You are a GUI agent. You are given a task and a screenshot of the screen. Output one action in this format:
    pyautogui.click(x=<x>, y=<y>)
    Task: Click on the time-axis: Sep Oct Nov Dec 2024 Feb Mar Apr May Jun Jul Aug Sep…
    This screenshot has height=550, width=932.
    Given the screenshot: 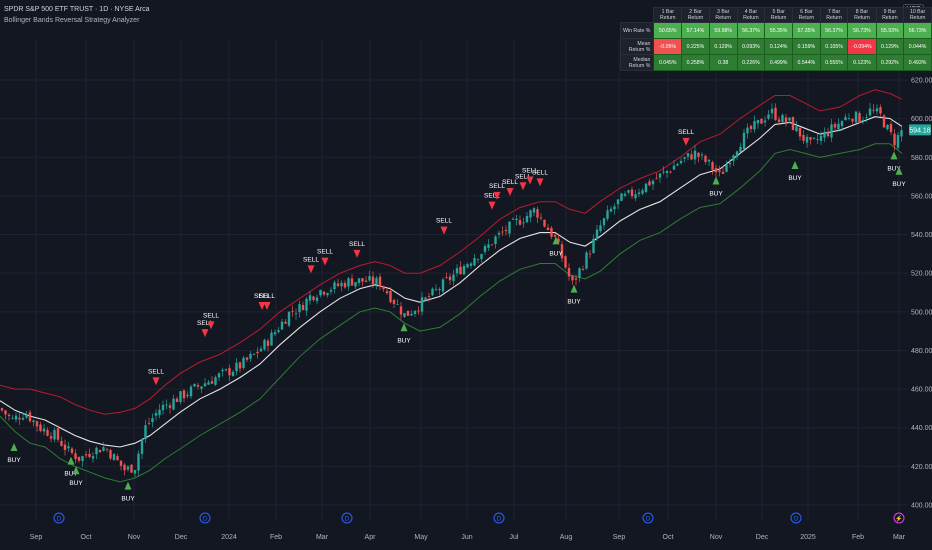 What is the action you would take?
    pyautogui.click(x=468, y=537)
    